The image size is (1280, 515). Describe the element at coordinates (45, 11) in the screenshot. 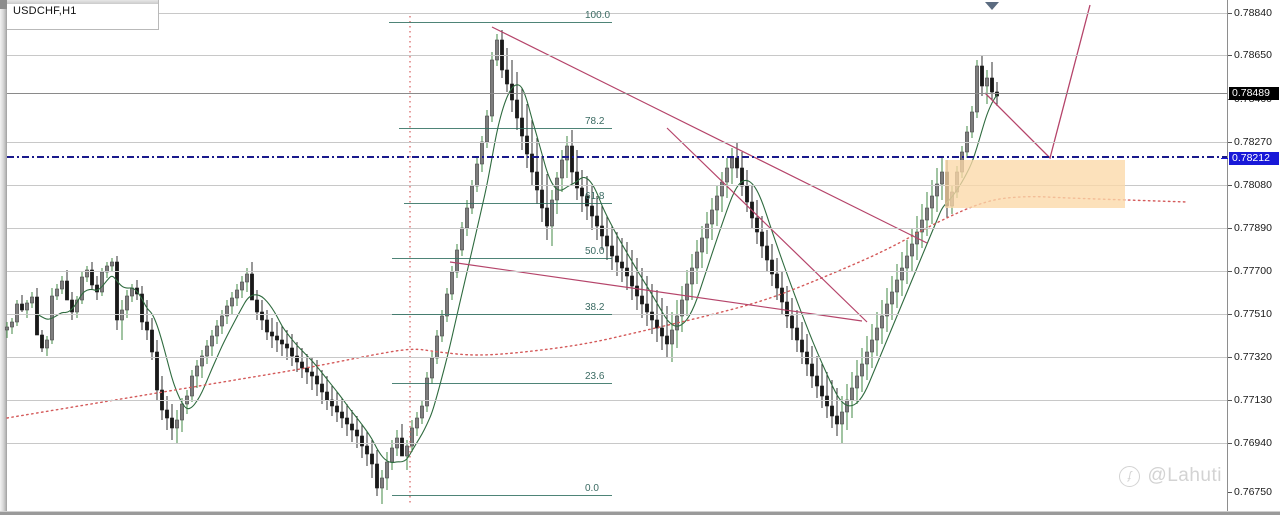

I see `symbol-label: USDCHF,H1` at that location.